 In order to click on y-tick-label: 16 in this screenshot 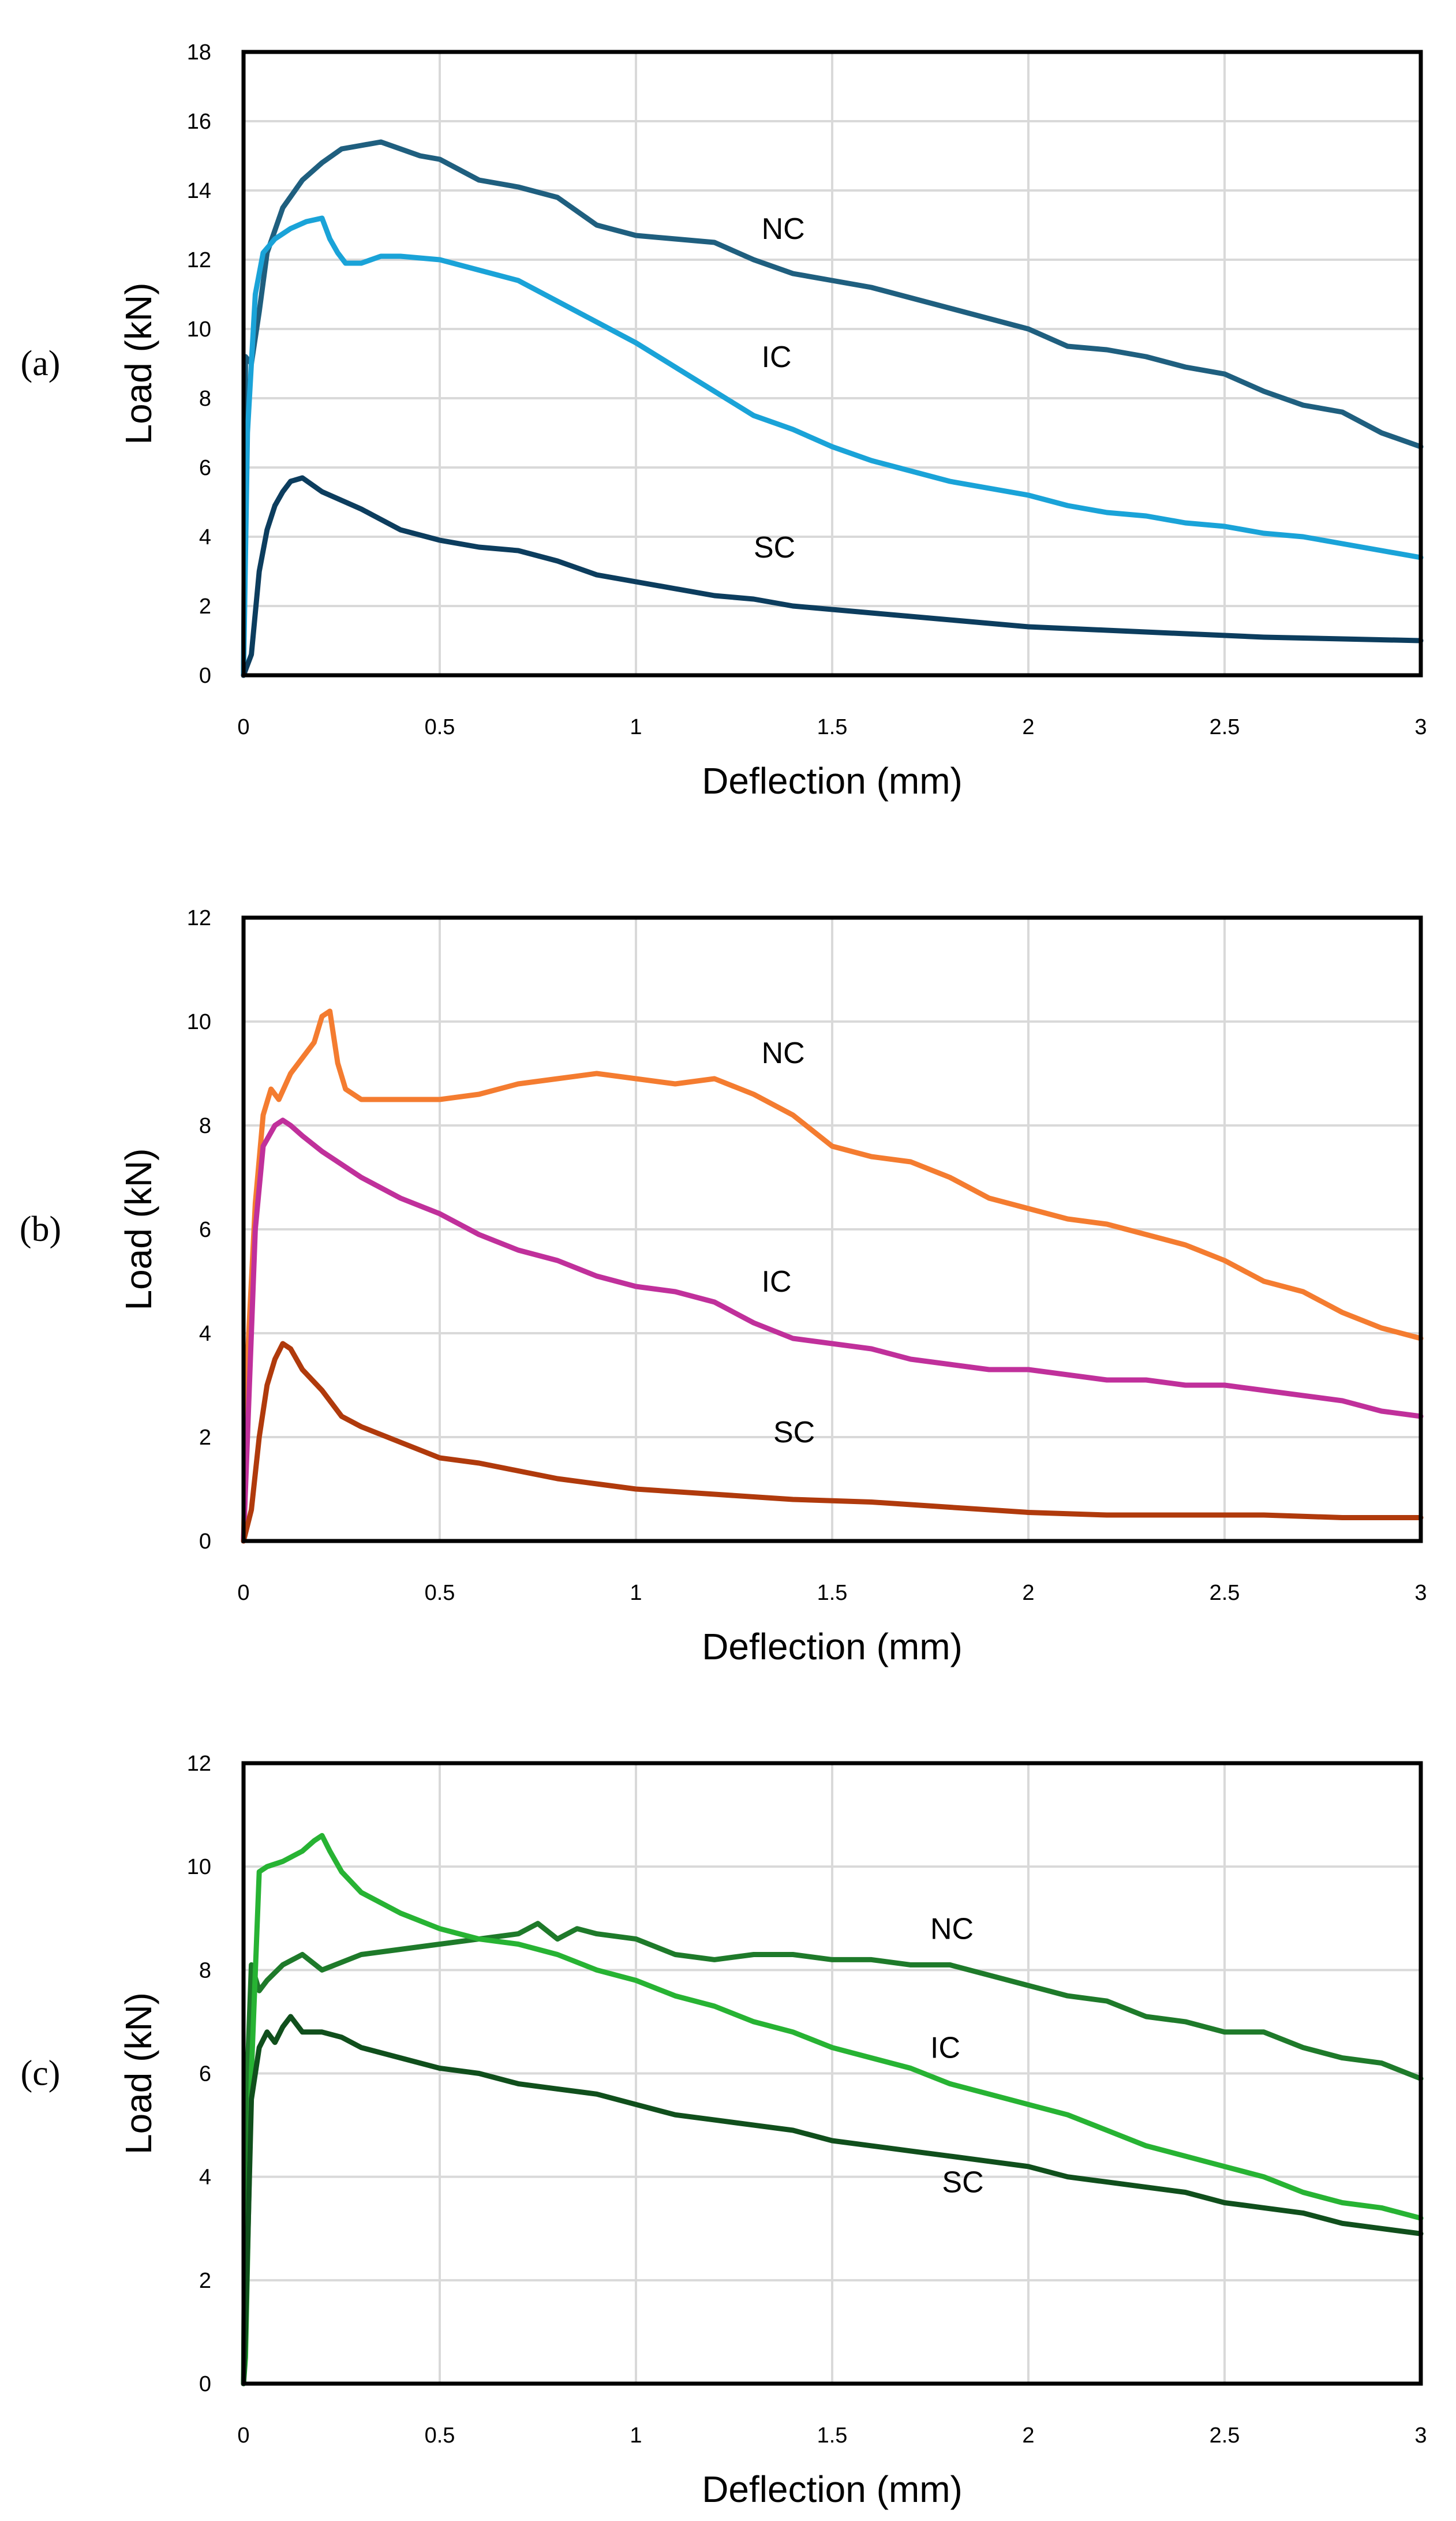, I will do `click(199, 122)`.